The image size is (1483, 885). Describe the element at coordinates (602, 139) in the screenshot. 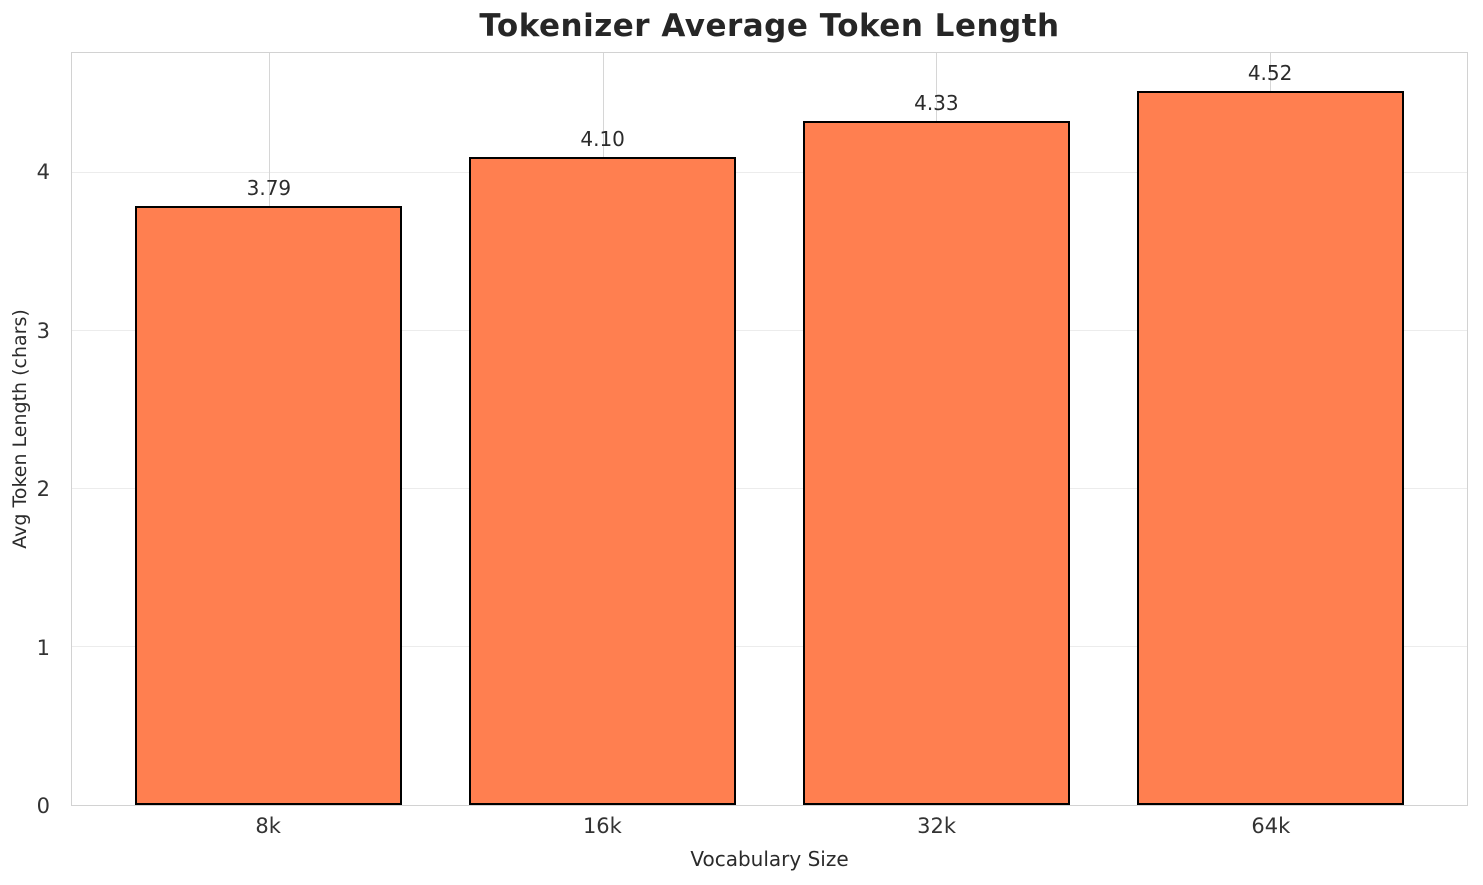

I see `bar-value-label-16k: 4.10` at that location.